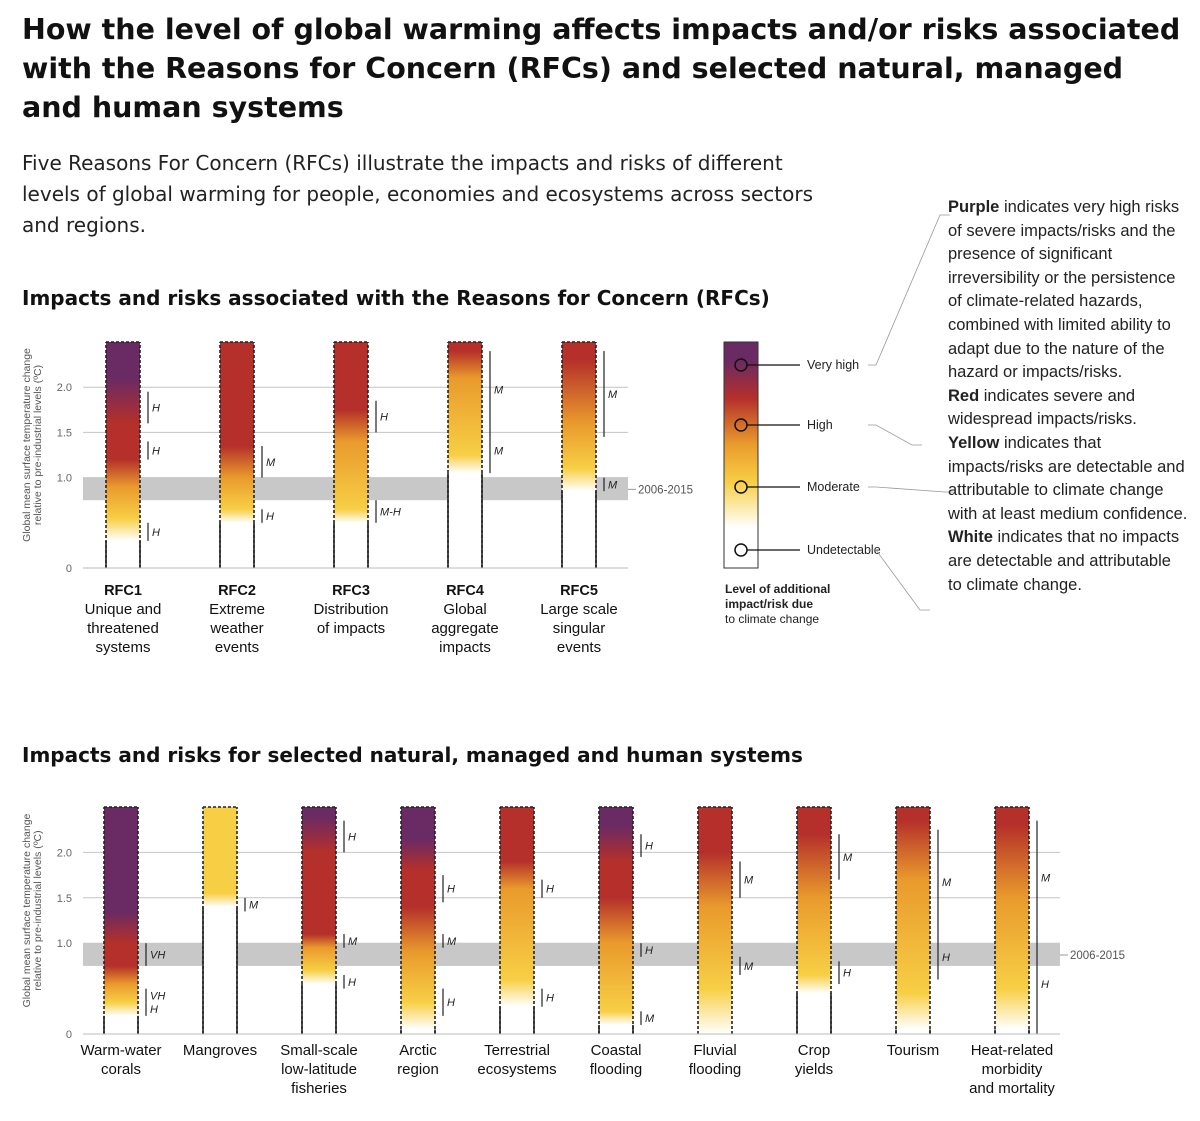 This screenshot has height=1121, width=1200. What do you see at coordinates (820, 425) in the screenshot?
I see `legend-level-label: High` at bounding box center [820, 425].